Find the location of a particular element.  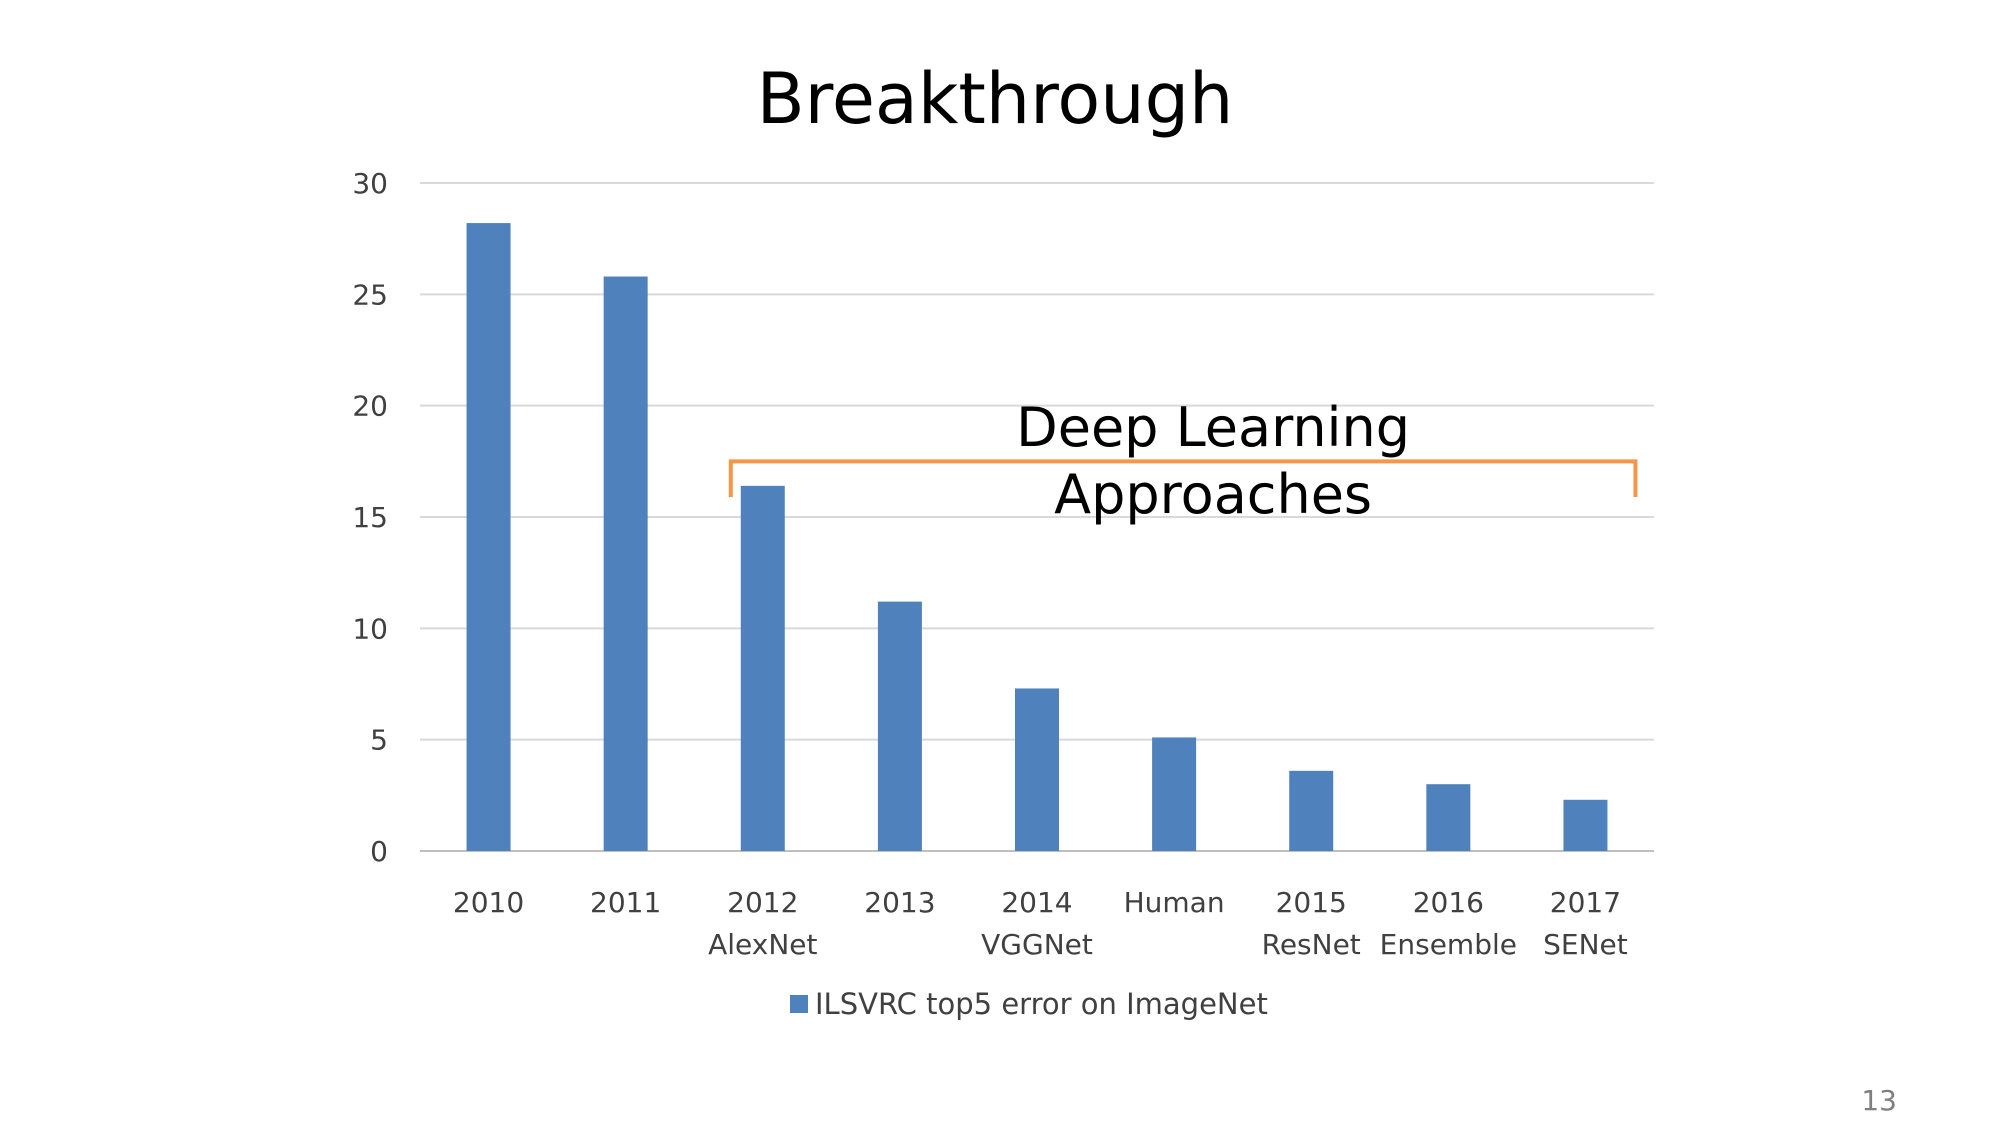

x-category-label: ResNet is located at coordinates (1311, 944).